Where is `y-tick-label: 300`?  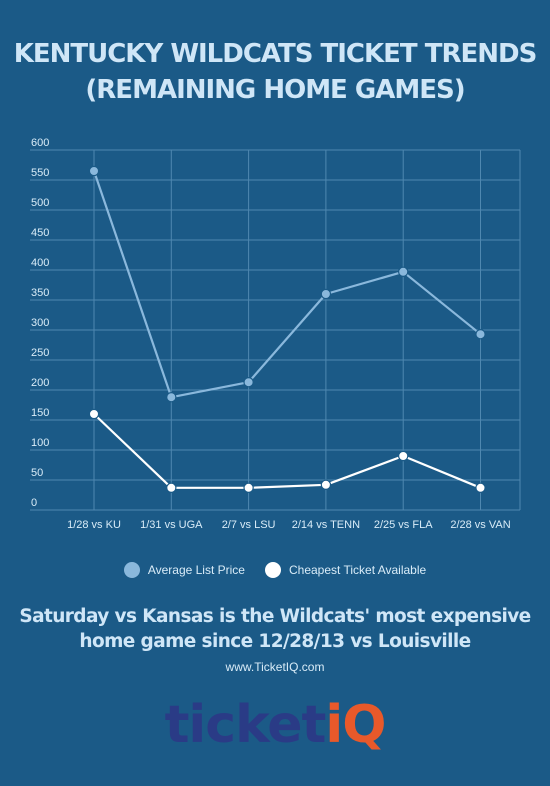
y-tick-label: 300 is located at coordinates (40, 323).